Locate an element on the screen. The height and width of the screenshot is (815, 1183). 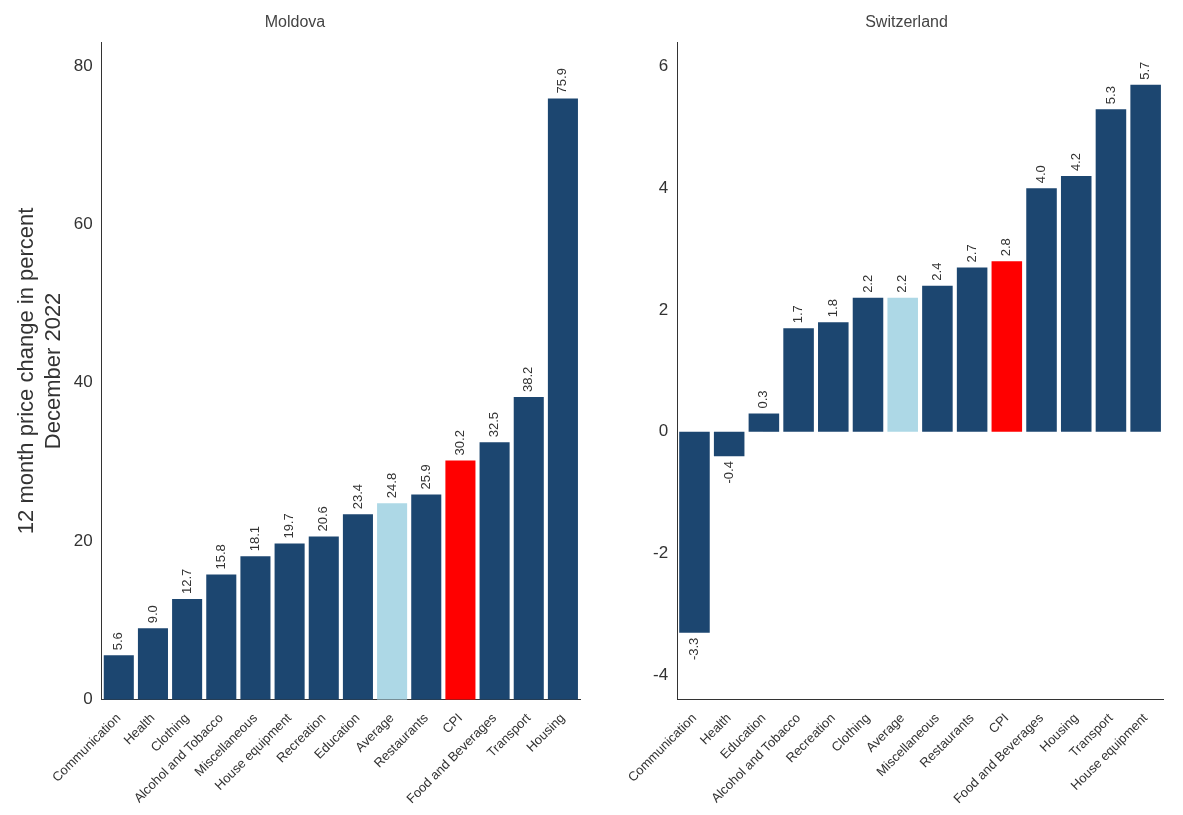
data-label: 1.7 is located at coordinates (798, 314).